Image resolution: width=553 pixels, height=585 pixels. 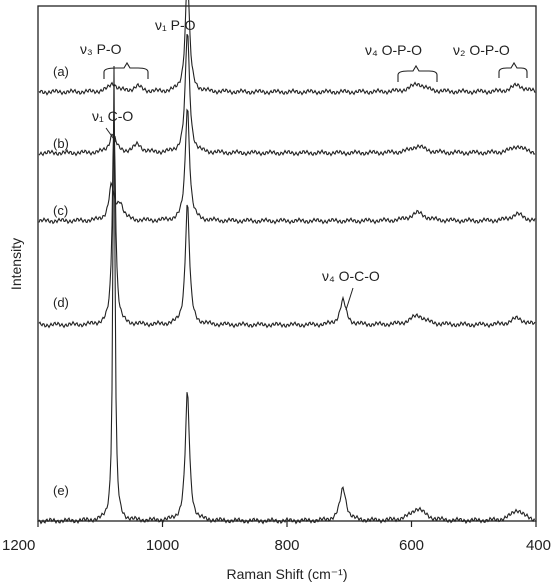 What do you see at coordinates (111, 135) in the screenshot?
I see `leader-v1-co` at bounding box center [111, 135].